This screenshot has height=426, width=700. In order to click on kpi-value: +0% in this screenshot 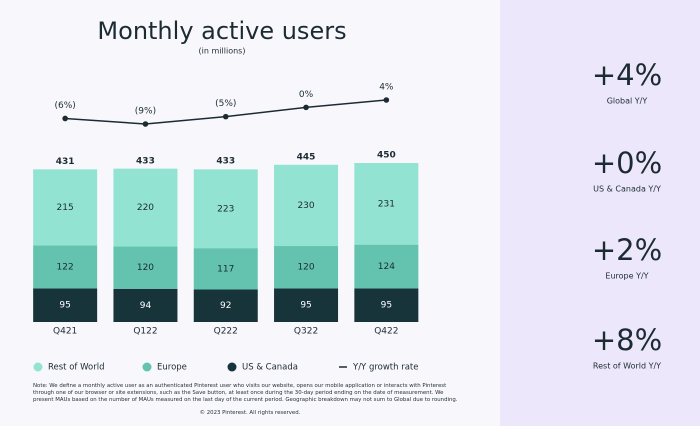, I will do `click(627, 163)`.